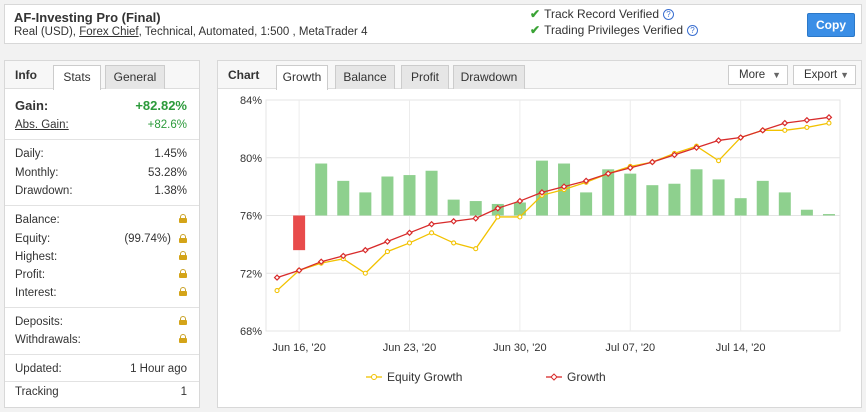 The image size is (866, 412). Describe the element at coordinates (251, 101) in the screenshot. I see `y-tick-label: 84%` at that location.